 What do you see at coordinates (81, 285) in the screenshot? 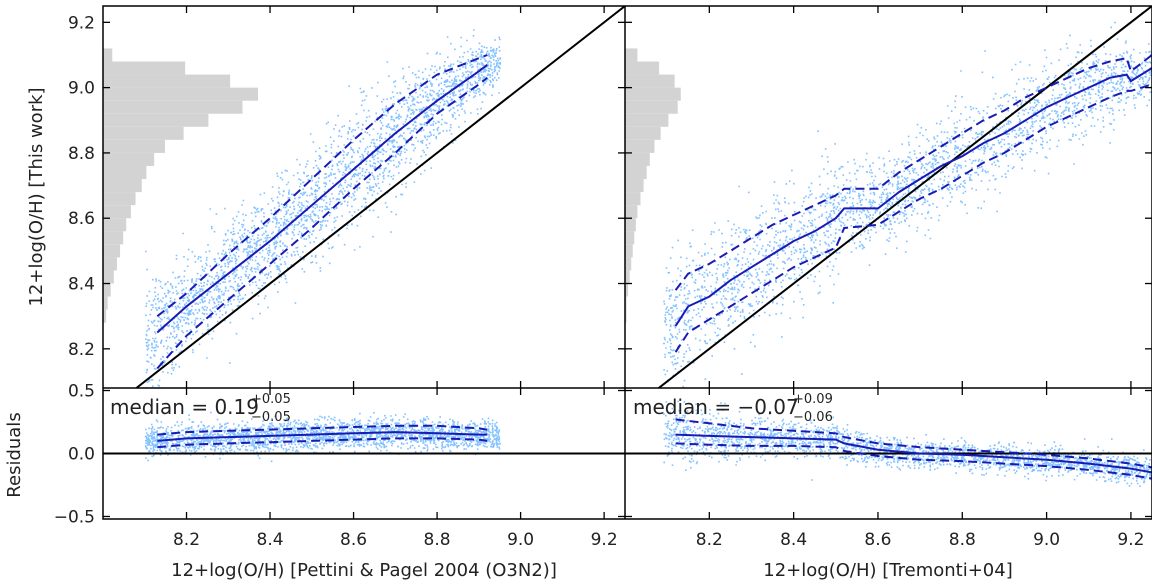
I see `y-tick-label: 8.4` at bounding box center [81, 285].